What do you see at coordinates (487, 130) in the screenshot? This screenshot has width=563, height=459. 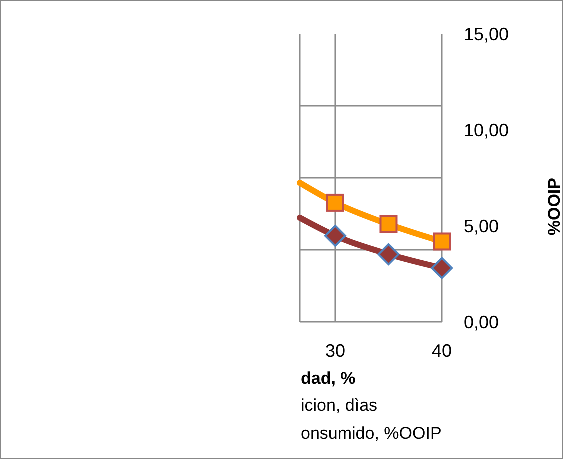 I see `y2-tick-label: 10,00` at bounding box center [487, 130].